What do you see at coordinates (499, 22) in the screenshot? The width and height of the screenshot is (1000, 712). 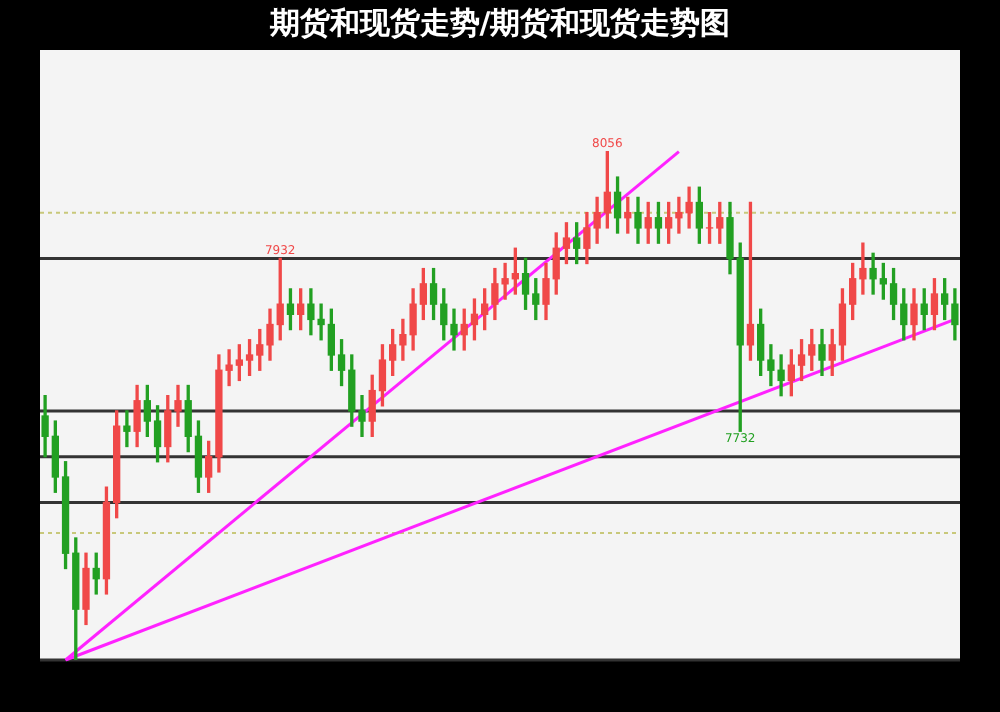 I see `chart-title: 期货和现货走势/期货和现货走势图` at bounding box center [499, 22].